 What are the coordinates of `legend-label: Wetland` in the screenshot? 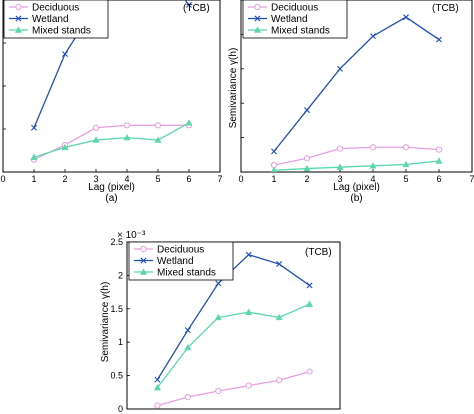 It's located at (175, 261).